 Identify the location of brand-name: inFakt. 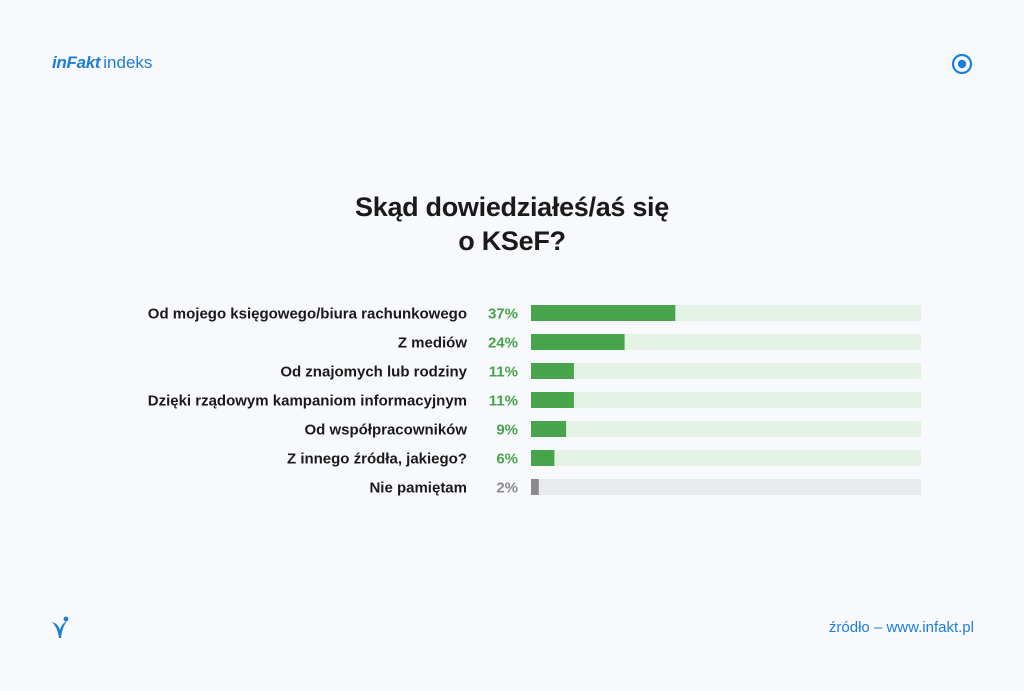
(76, 62).